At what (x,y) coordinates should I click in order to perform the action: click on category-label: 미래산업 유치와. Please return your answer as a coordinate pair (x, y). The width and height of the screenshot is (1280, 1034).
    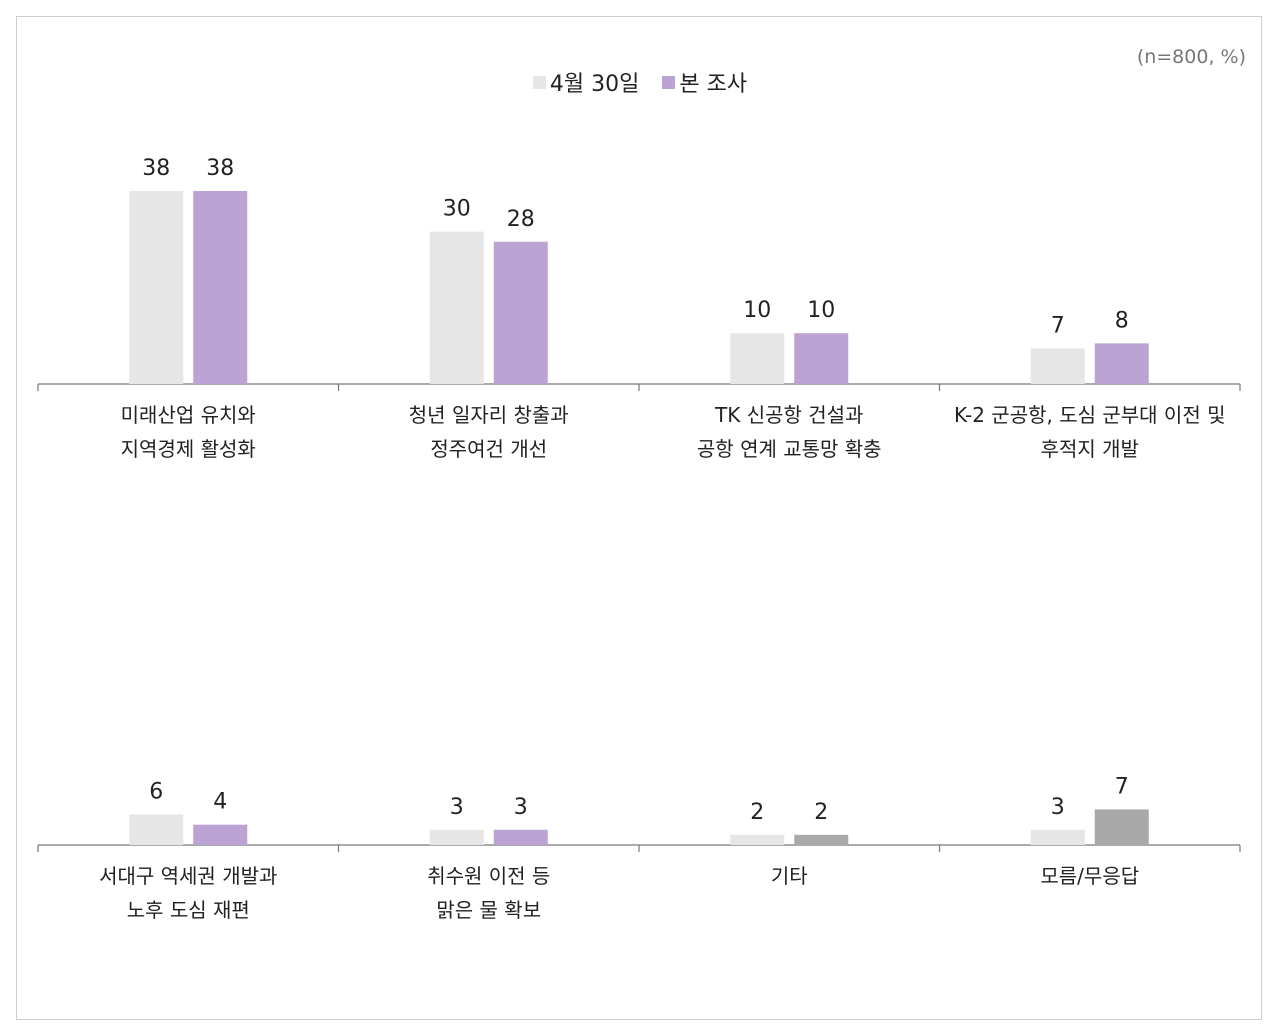
    Looking at the image, I should click on (188, 415).